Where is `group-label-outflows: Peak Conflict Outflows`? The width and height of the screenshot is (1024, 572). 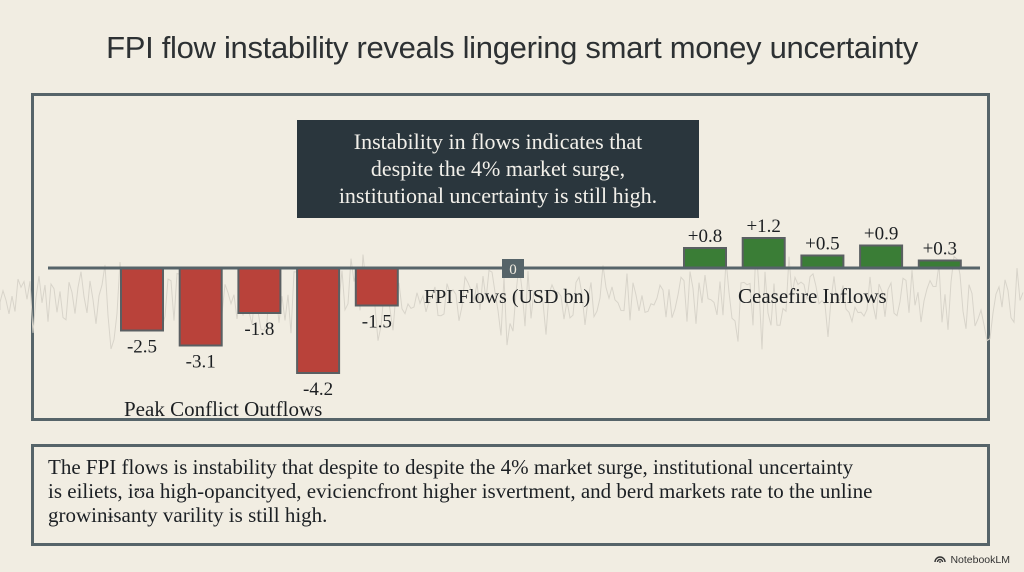
group-label-outflows: Peak Conflict Outflows is located at coordinates (223, 409).